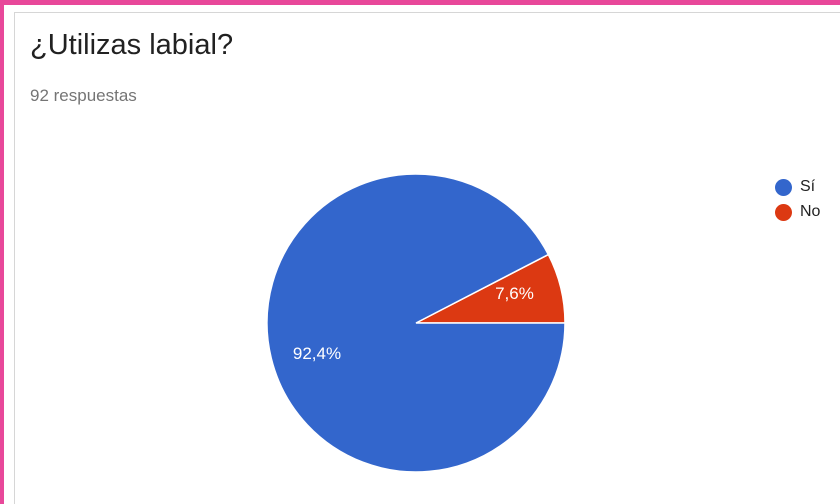  I want to click on chart-legend: Sí No, so click(797, 201).